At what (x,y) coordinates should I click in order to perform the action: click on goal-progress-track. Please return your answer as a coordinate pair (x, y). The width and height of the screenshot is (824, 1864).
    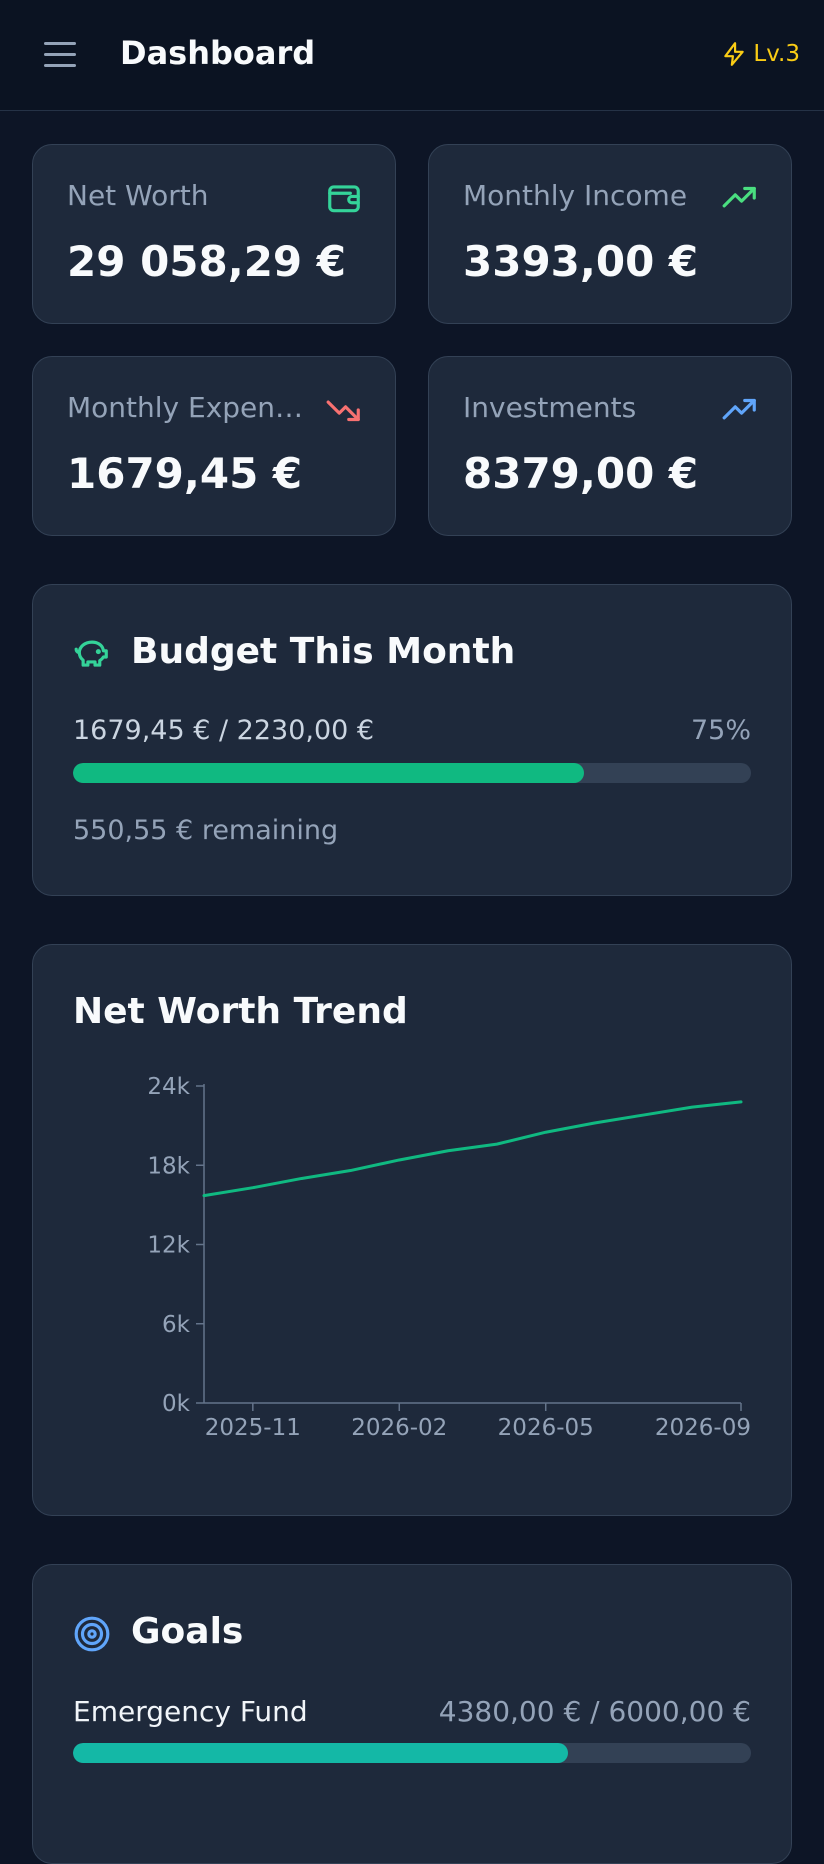
    Looking at the image, I should click on (412, 1753).